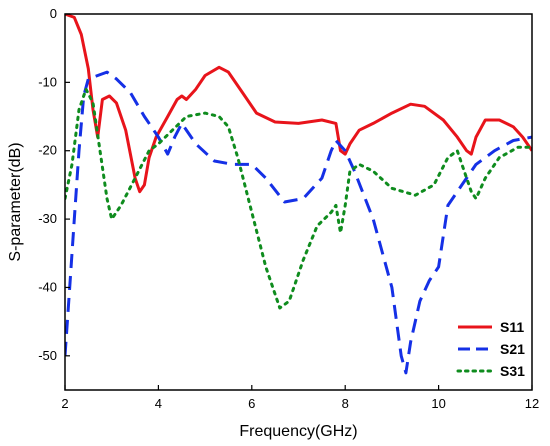  What do you see at coordinates (512, 349) in the screenshot?
I see `legend-label-s21: S21` at bounding box center [512, 349].